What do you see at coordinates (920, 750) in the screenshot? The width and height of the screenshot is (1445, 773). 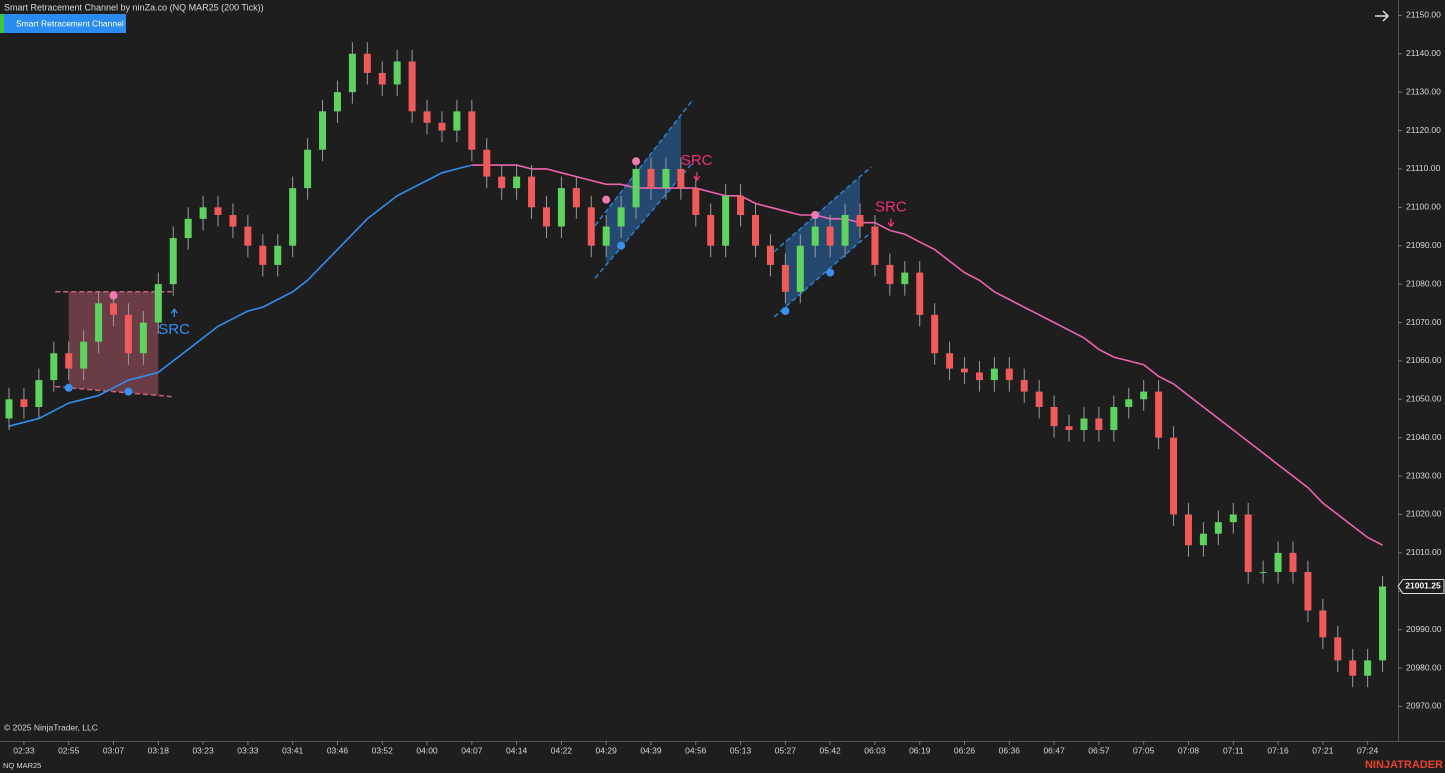 I see `x-tick-label: 06:19` at bounding box center [920, 750].